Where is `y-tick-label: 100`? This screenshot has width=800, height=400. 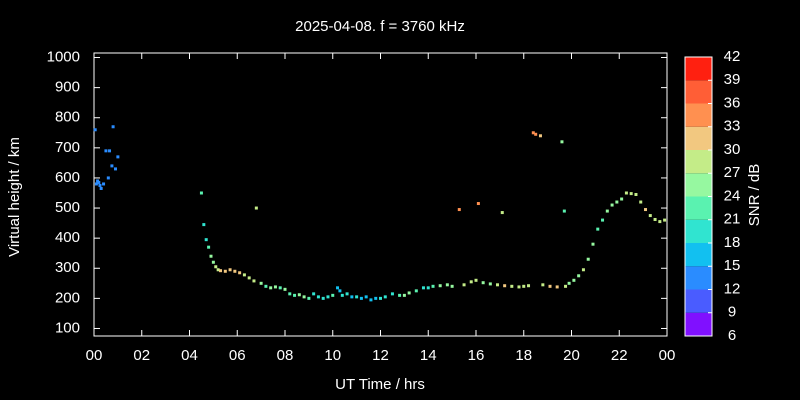
y-tick-label: 100 is located at coordinates (67, 327).